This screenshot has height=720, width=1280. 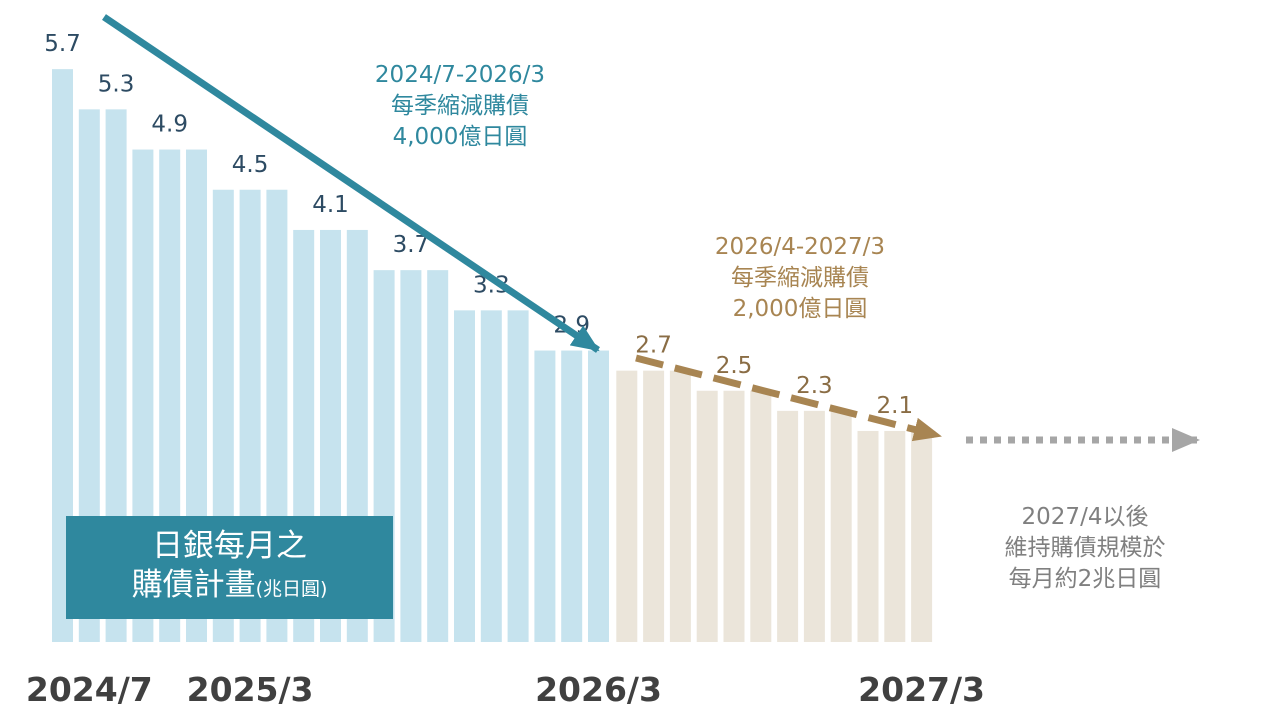 I want to click on data-label: 5.7, so click(x=62, y=44).